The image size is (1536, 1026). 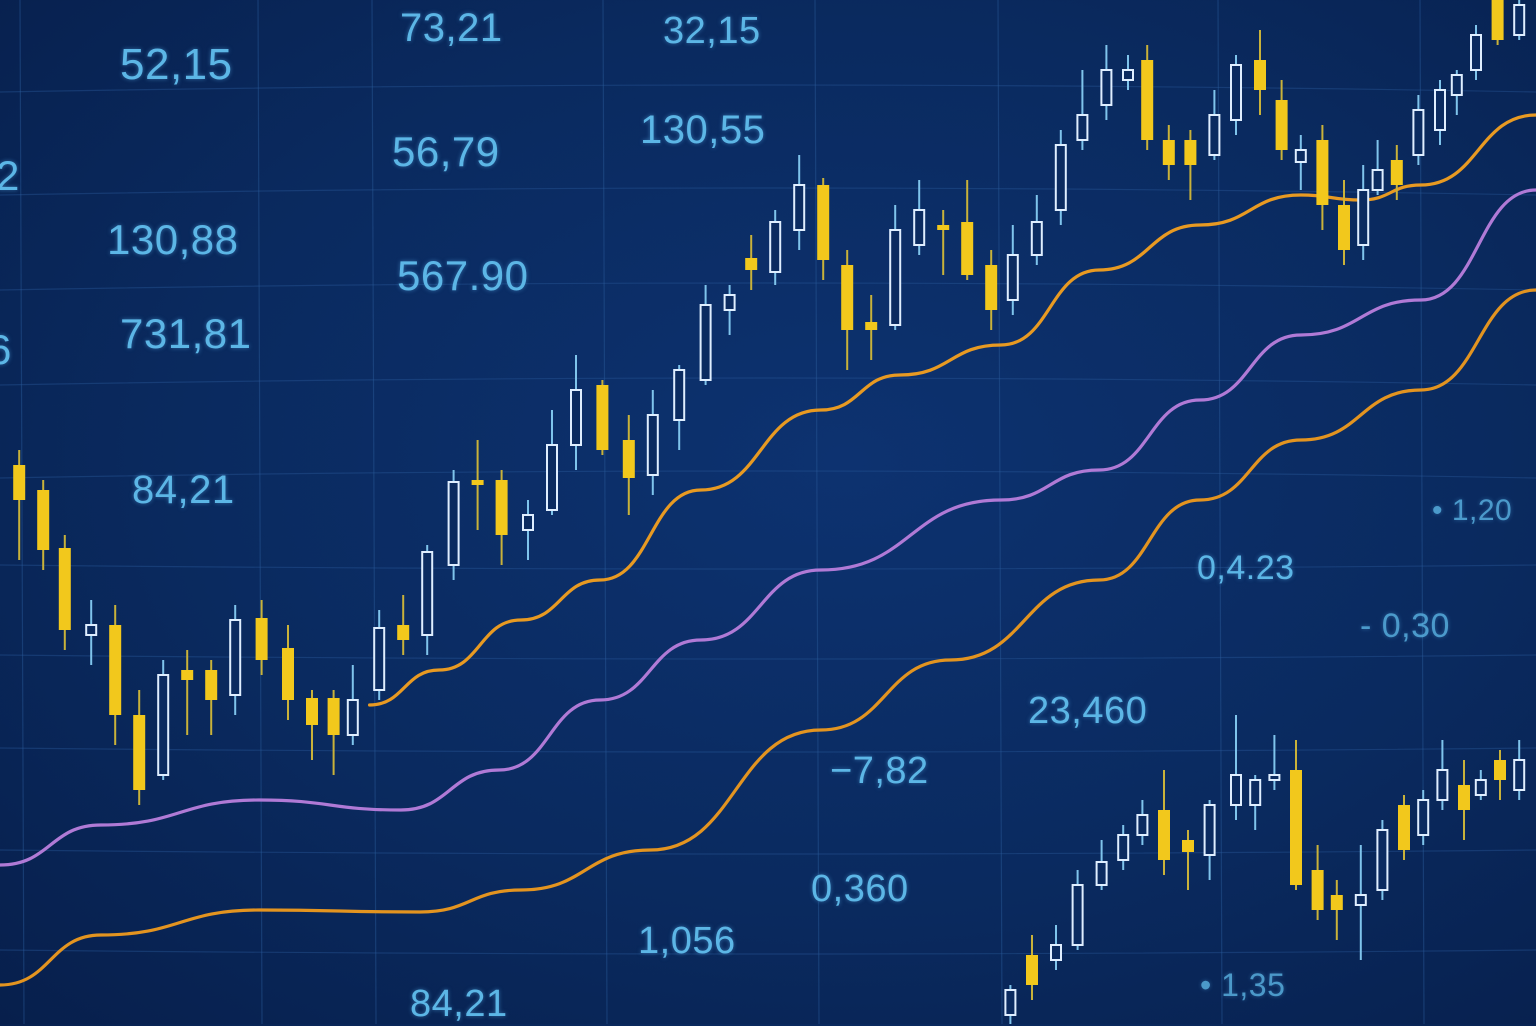 I want to click on value-label: 130,55, so click(x=703, y=130).